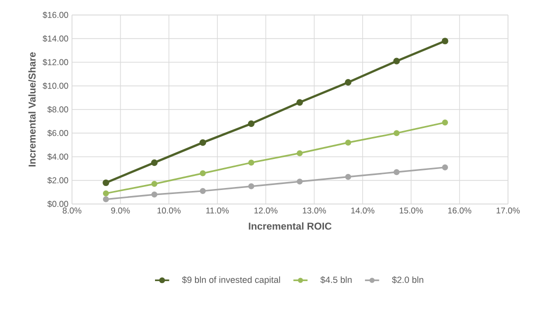 This screenshot has height=321, width=536. Describe the element at coordinates (217, 211) in the screenshot. I see `x-tick-label: 11.0%` at that location.